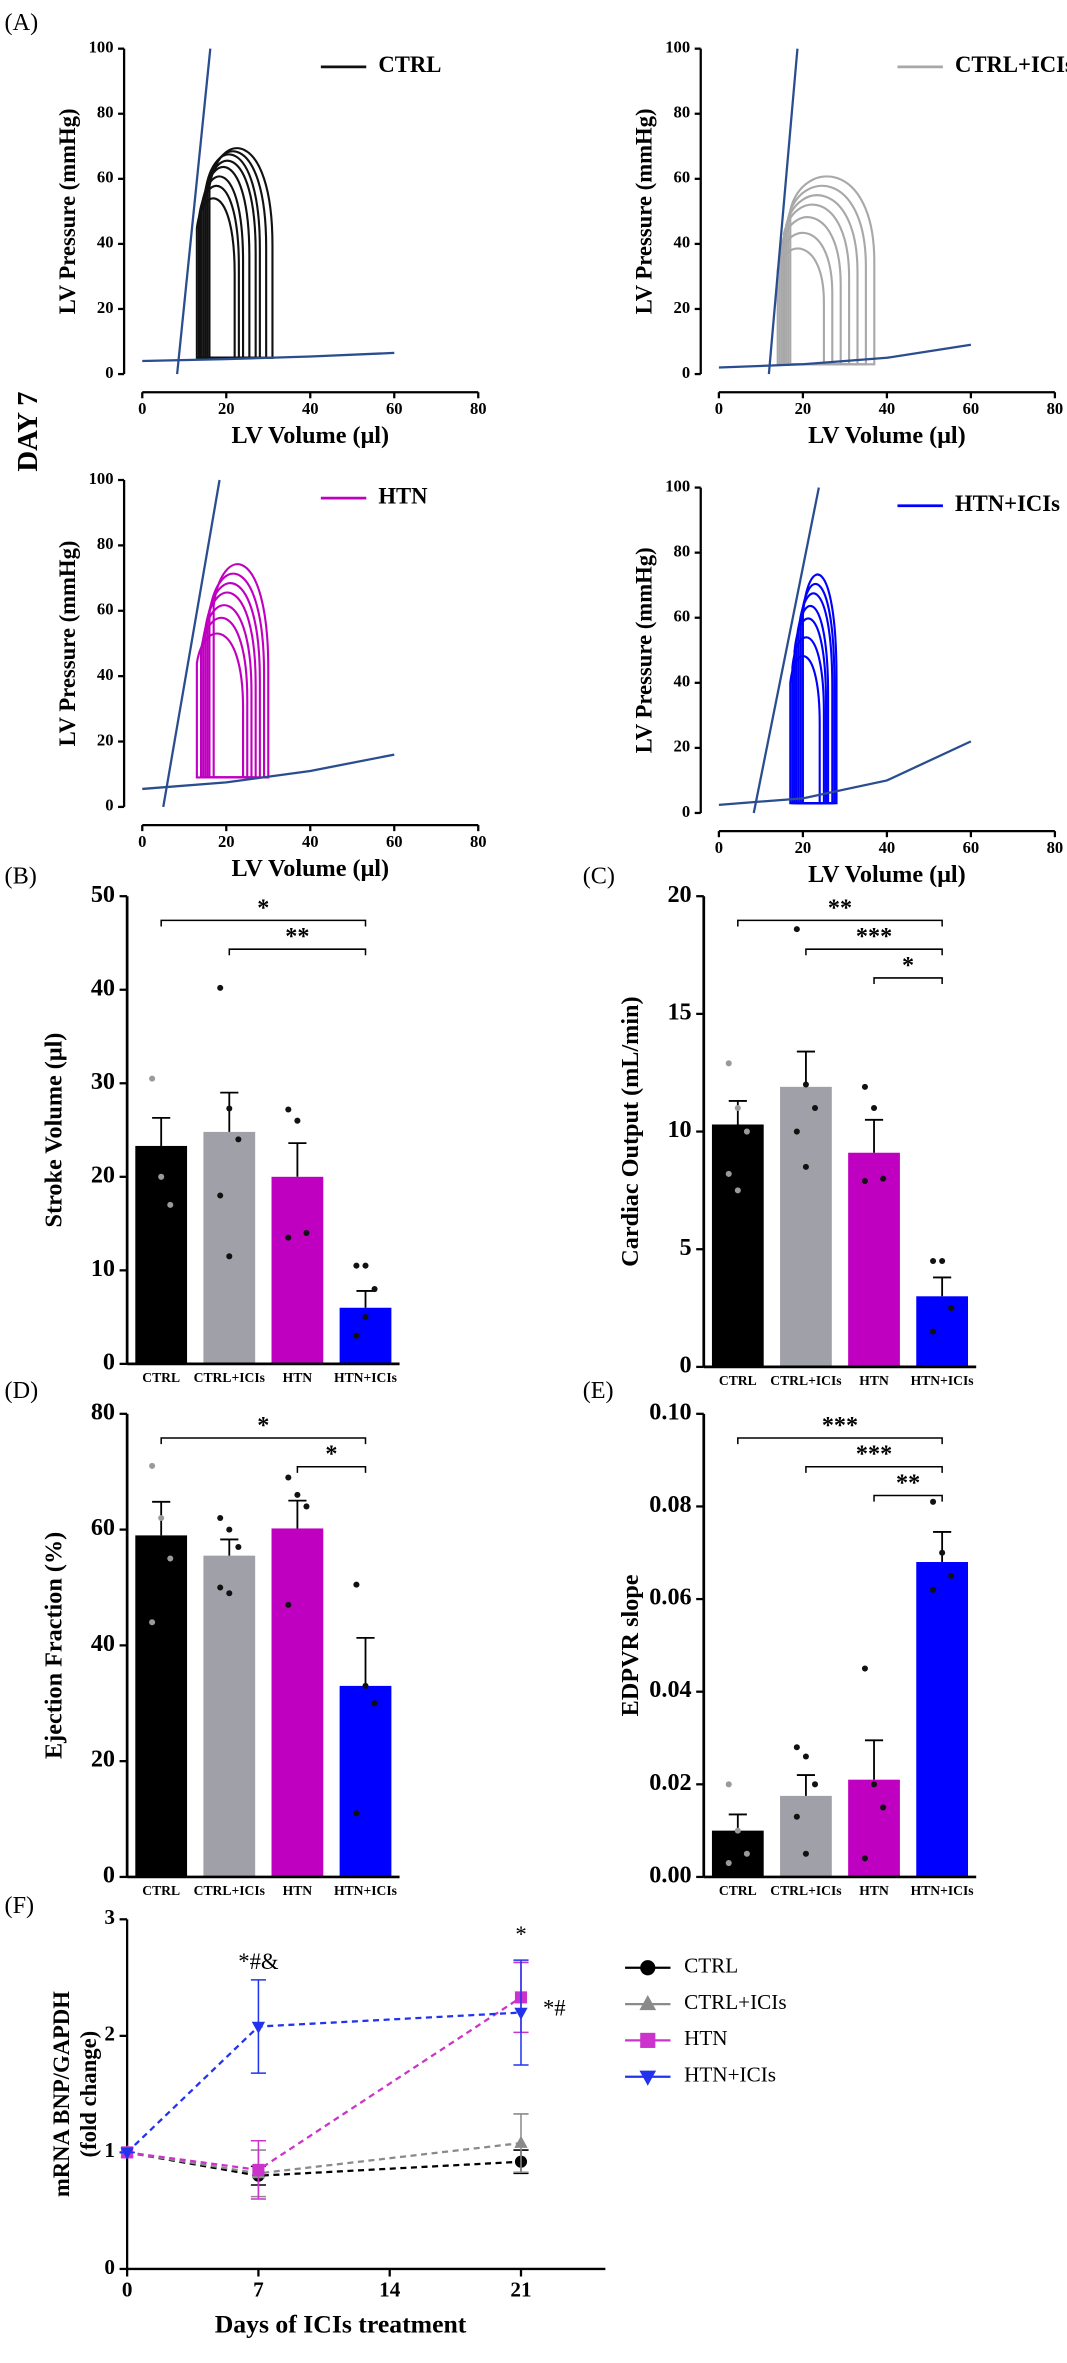  What do you see at coordinates (22, 22) in the screenshot?
I see `panel-label: (A)` at bounding box center [22, 22].